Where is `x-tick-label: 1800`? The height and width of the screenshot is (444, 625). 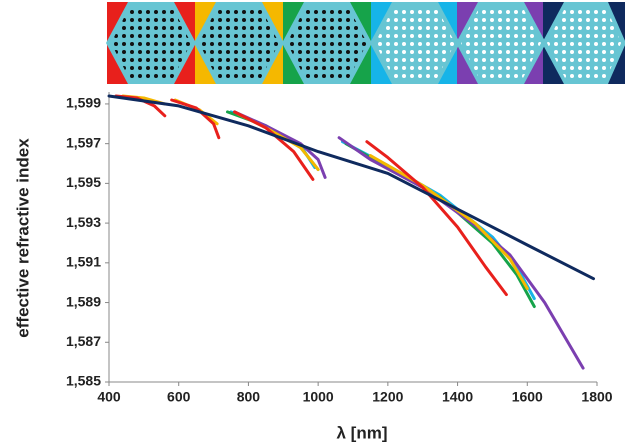 x-tick-label: 1800 is located at coordinates (596, 397).